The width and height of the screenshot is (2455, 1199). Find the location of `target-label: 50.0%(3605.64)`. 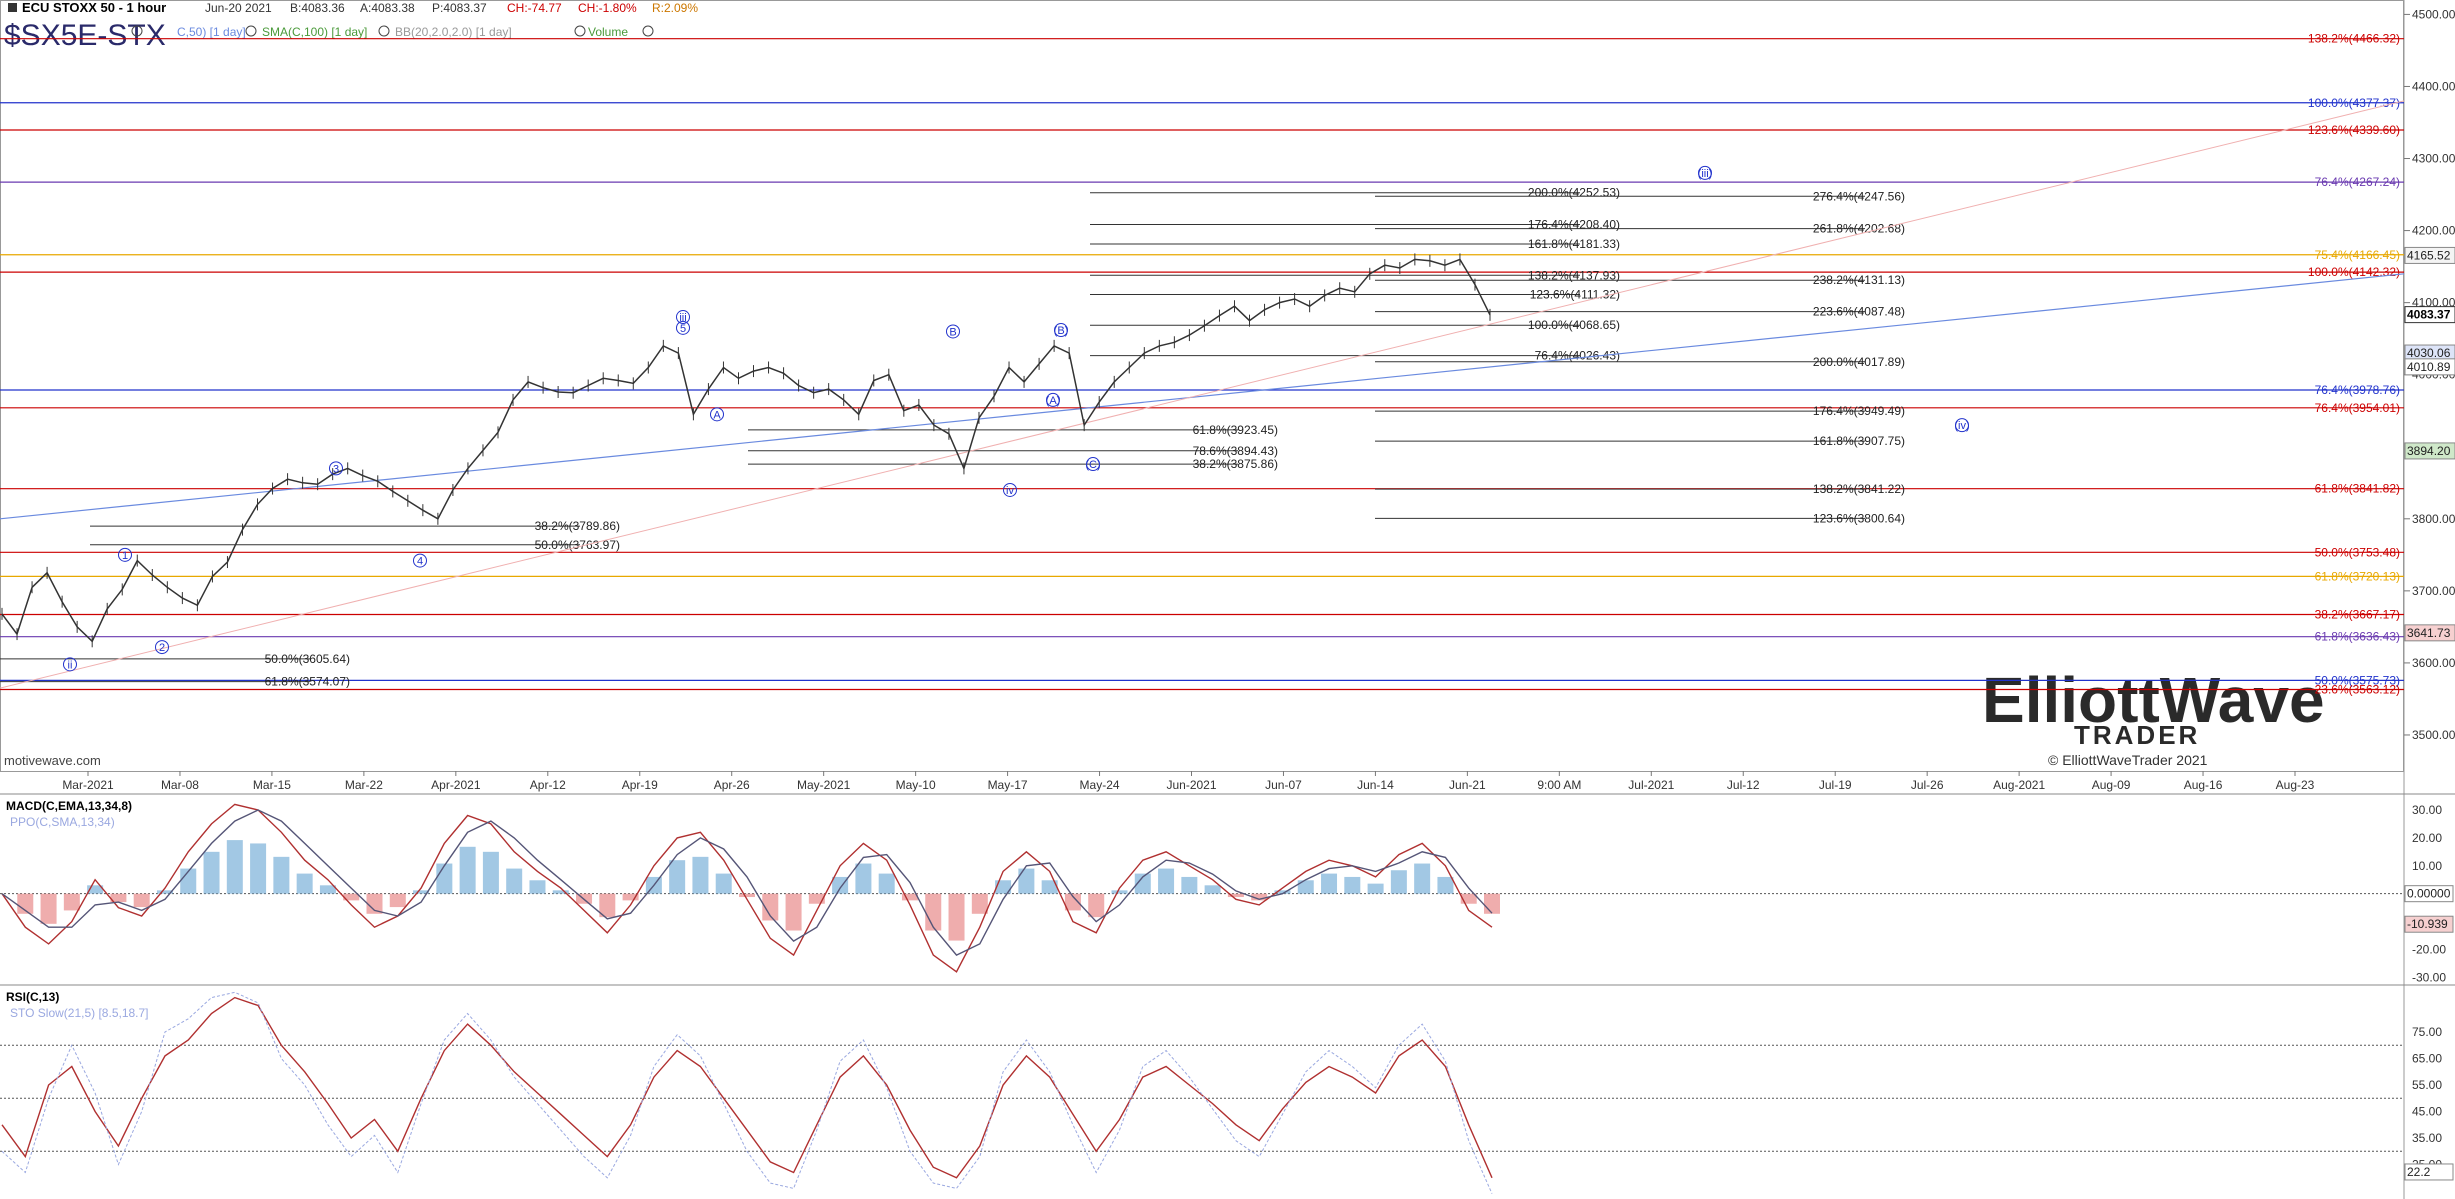

target-label: 50.0%(3605.64) is located at coordinates (307, 659).